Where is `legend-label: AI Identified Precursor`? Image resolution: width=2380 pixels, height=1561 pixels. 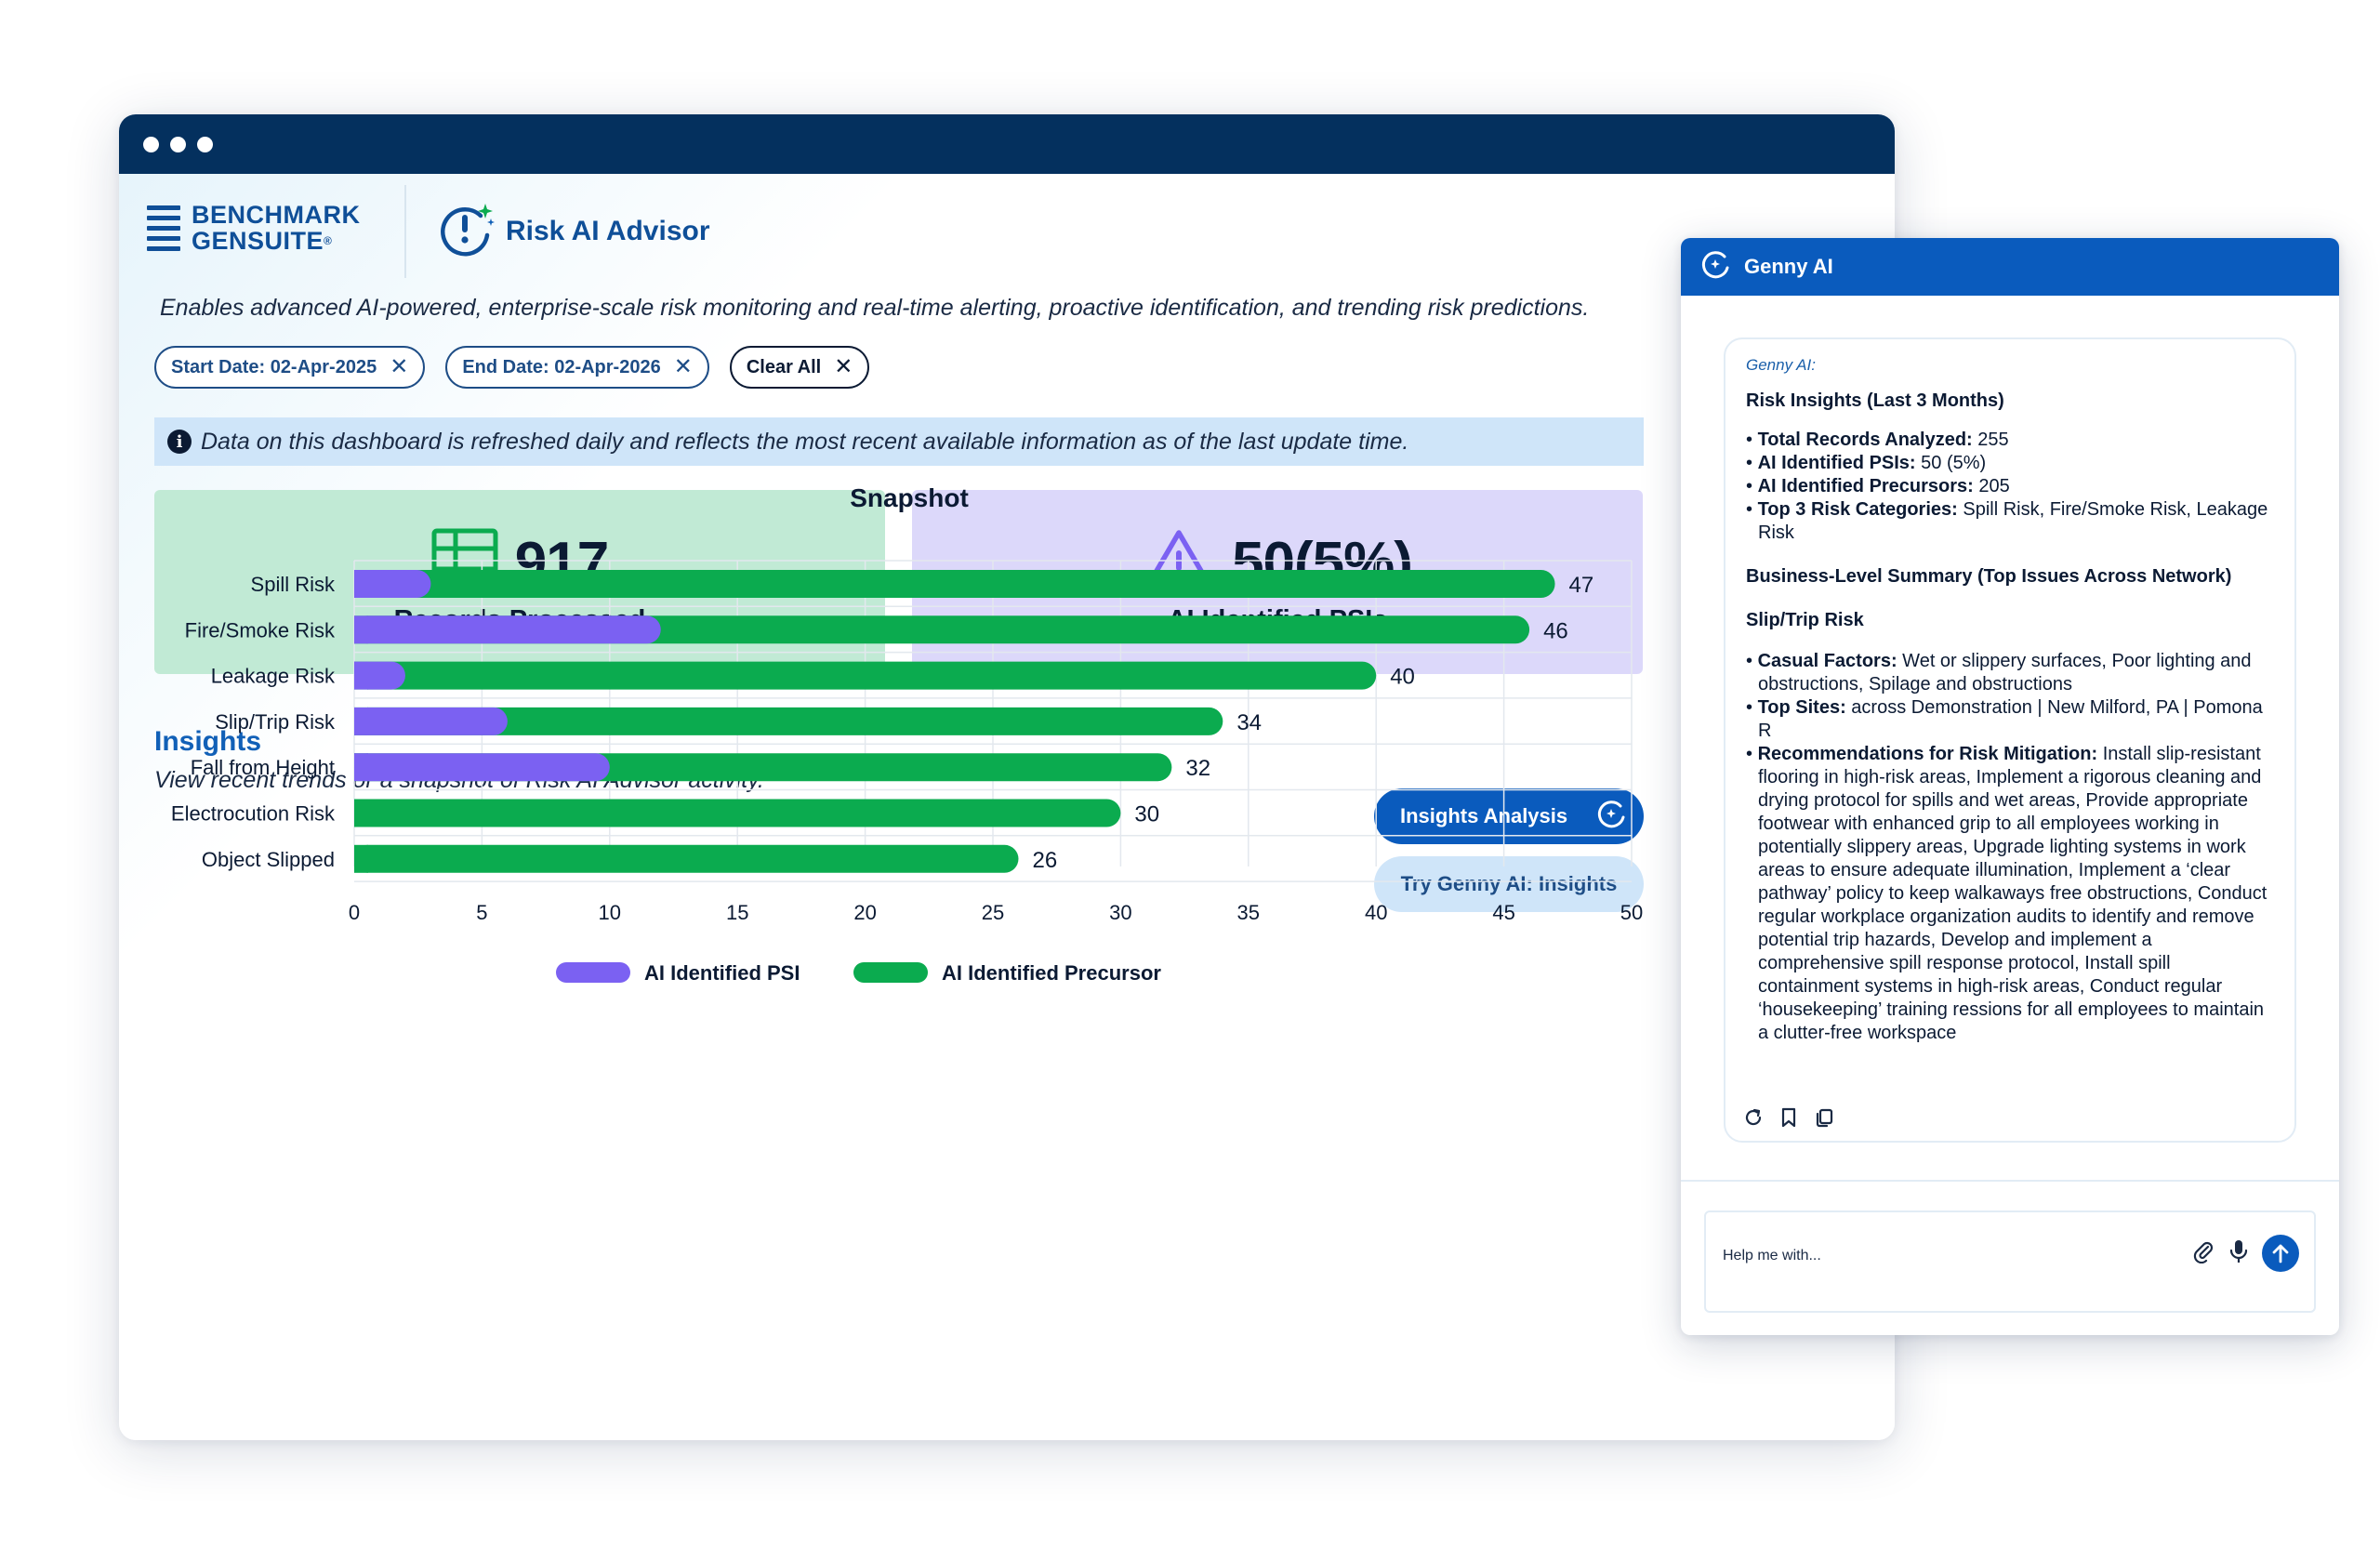
legend-label: AI Identified Precursor is located at coordinates (1051, 973).